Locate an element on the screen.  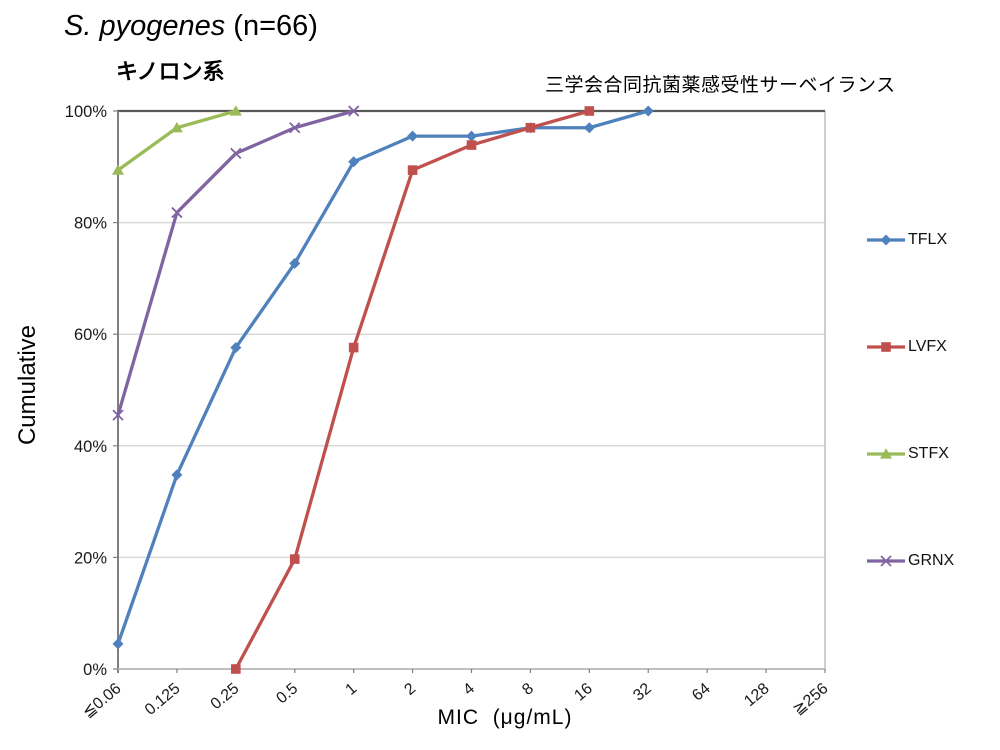
legend-key-triangle-icon is located at coordinates (886, 453).